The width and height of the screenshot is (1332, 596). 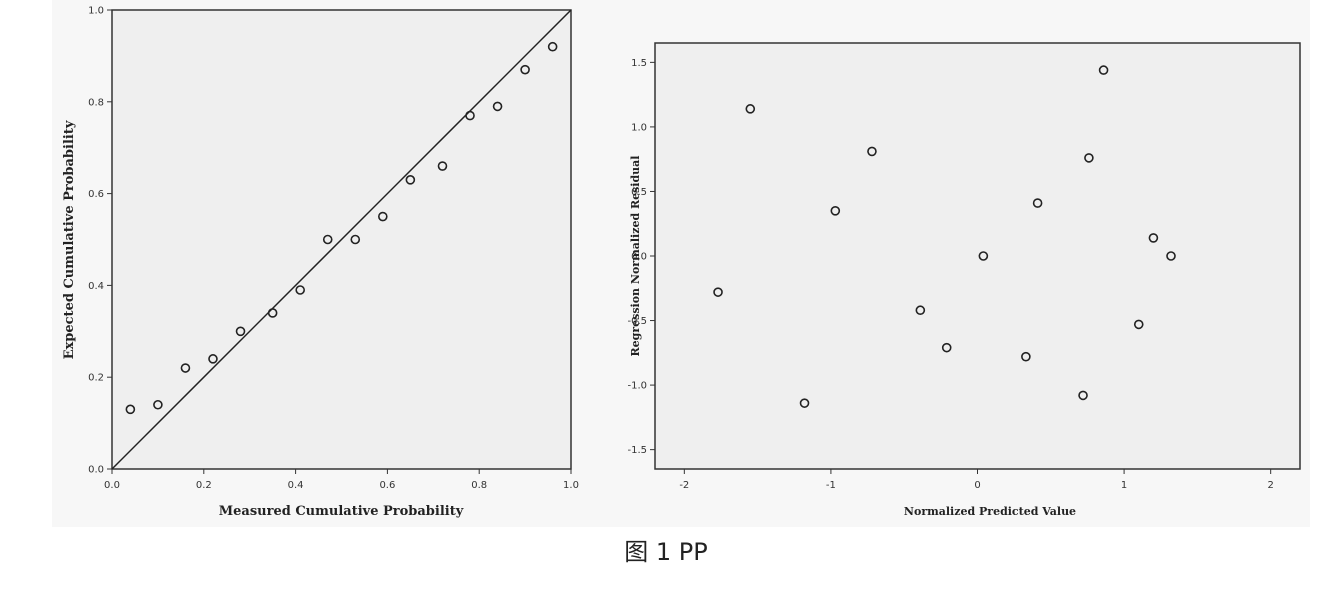 What do you see at coordinates (96, 11) in the screenshot?
I see `pp-y-tick-label: 1.0` at bounding box center [96, 11].